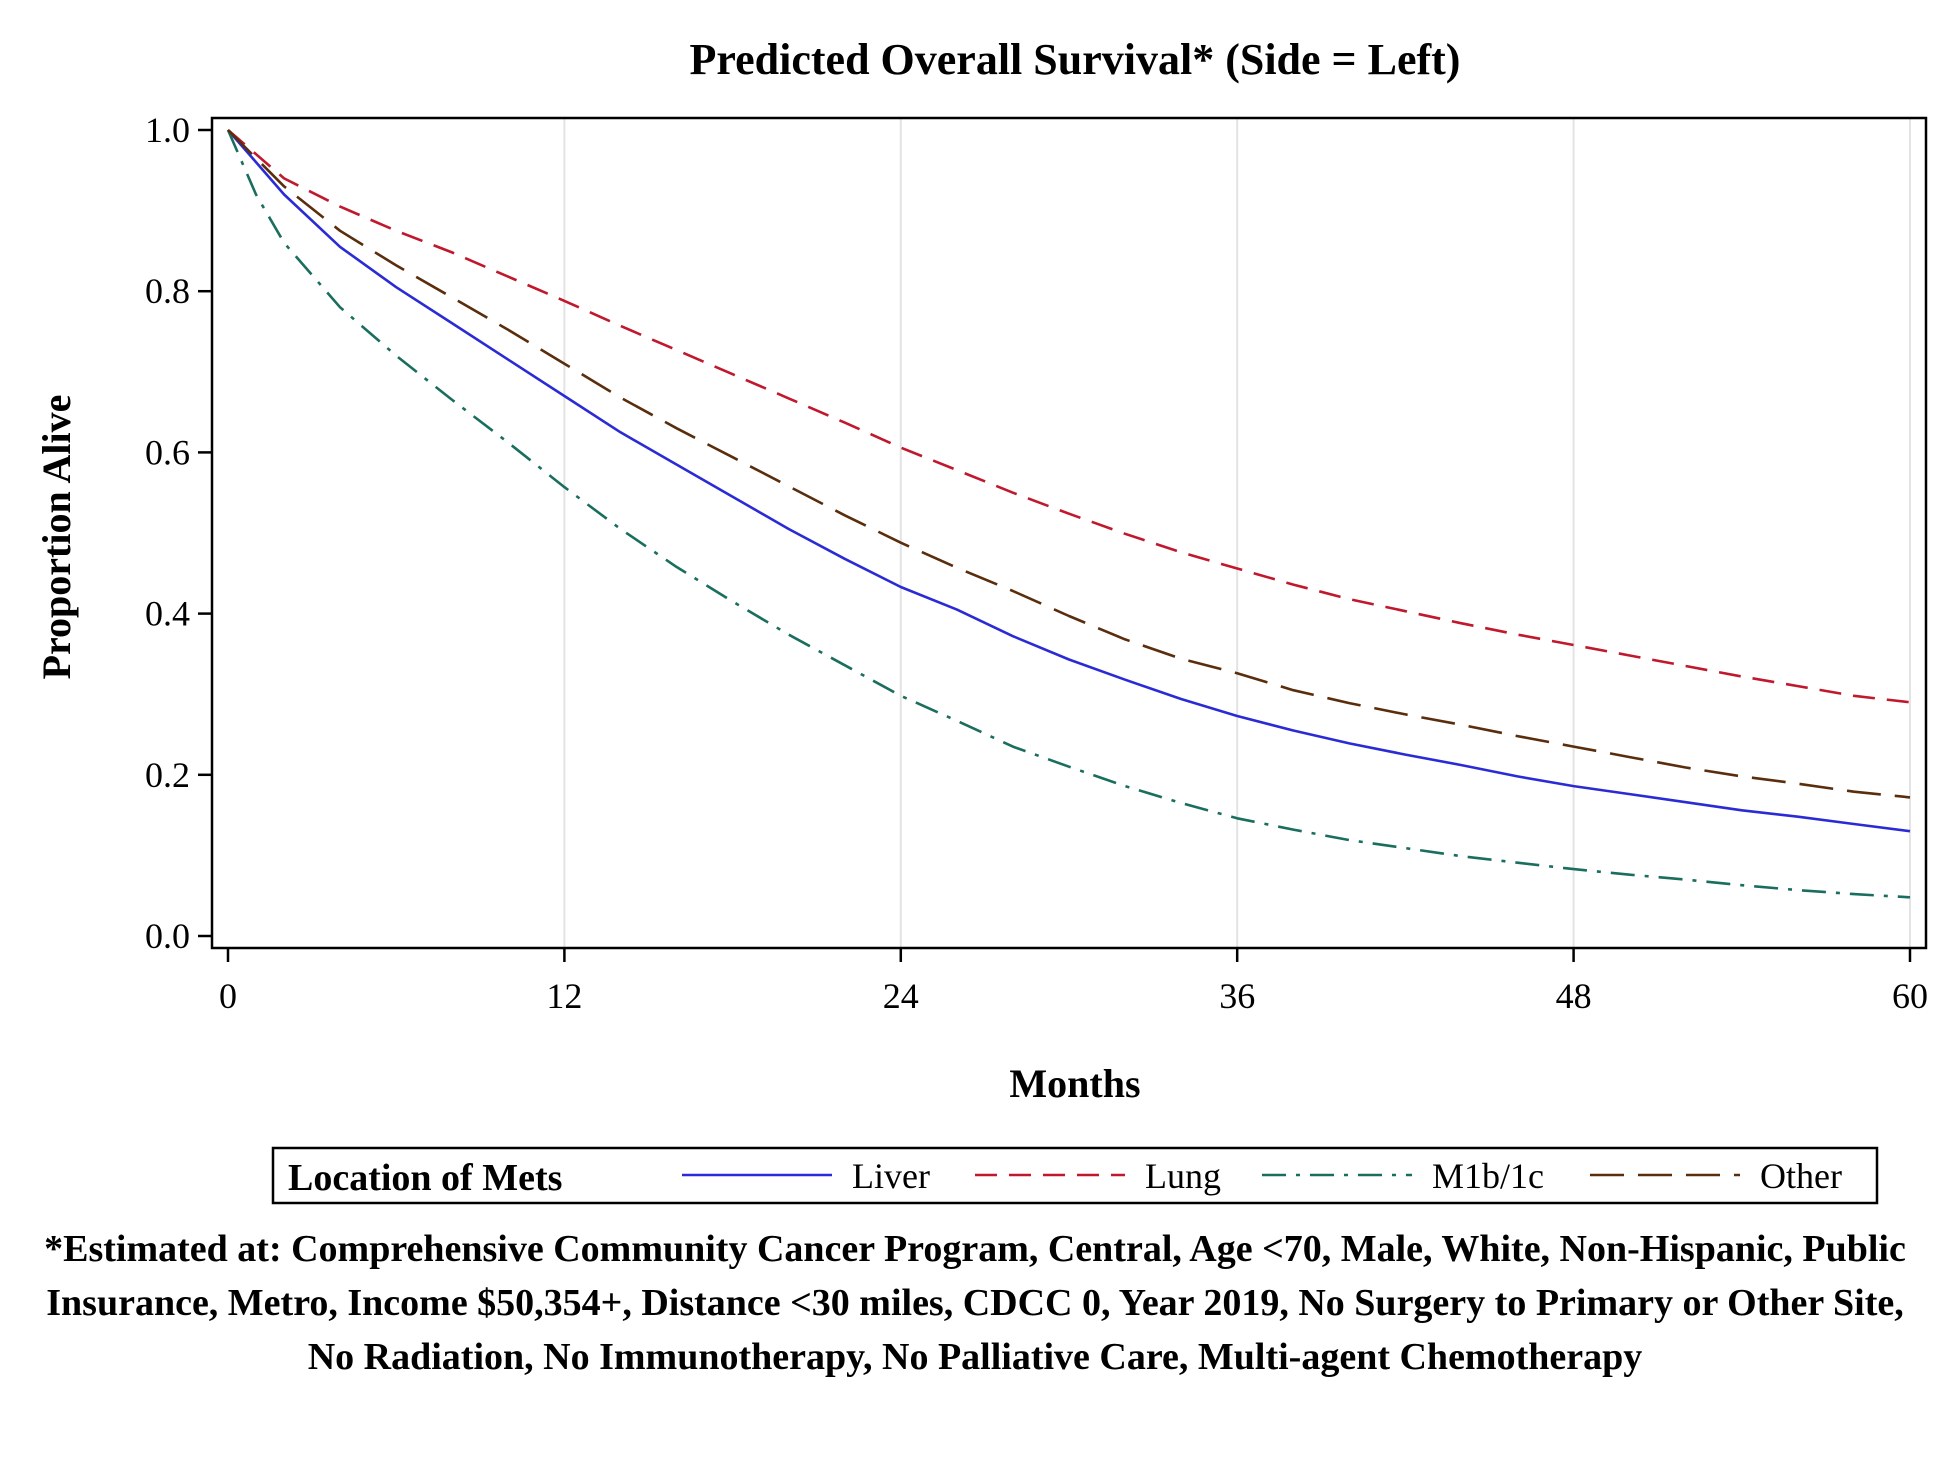 The height and width of the screenshot is (1462, 1950). What do you see at coordinates (167, 775) in the screenshot?
I see `y-tick-label: 0.2` at bounding box center [167, 775].